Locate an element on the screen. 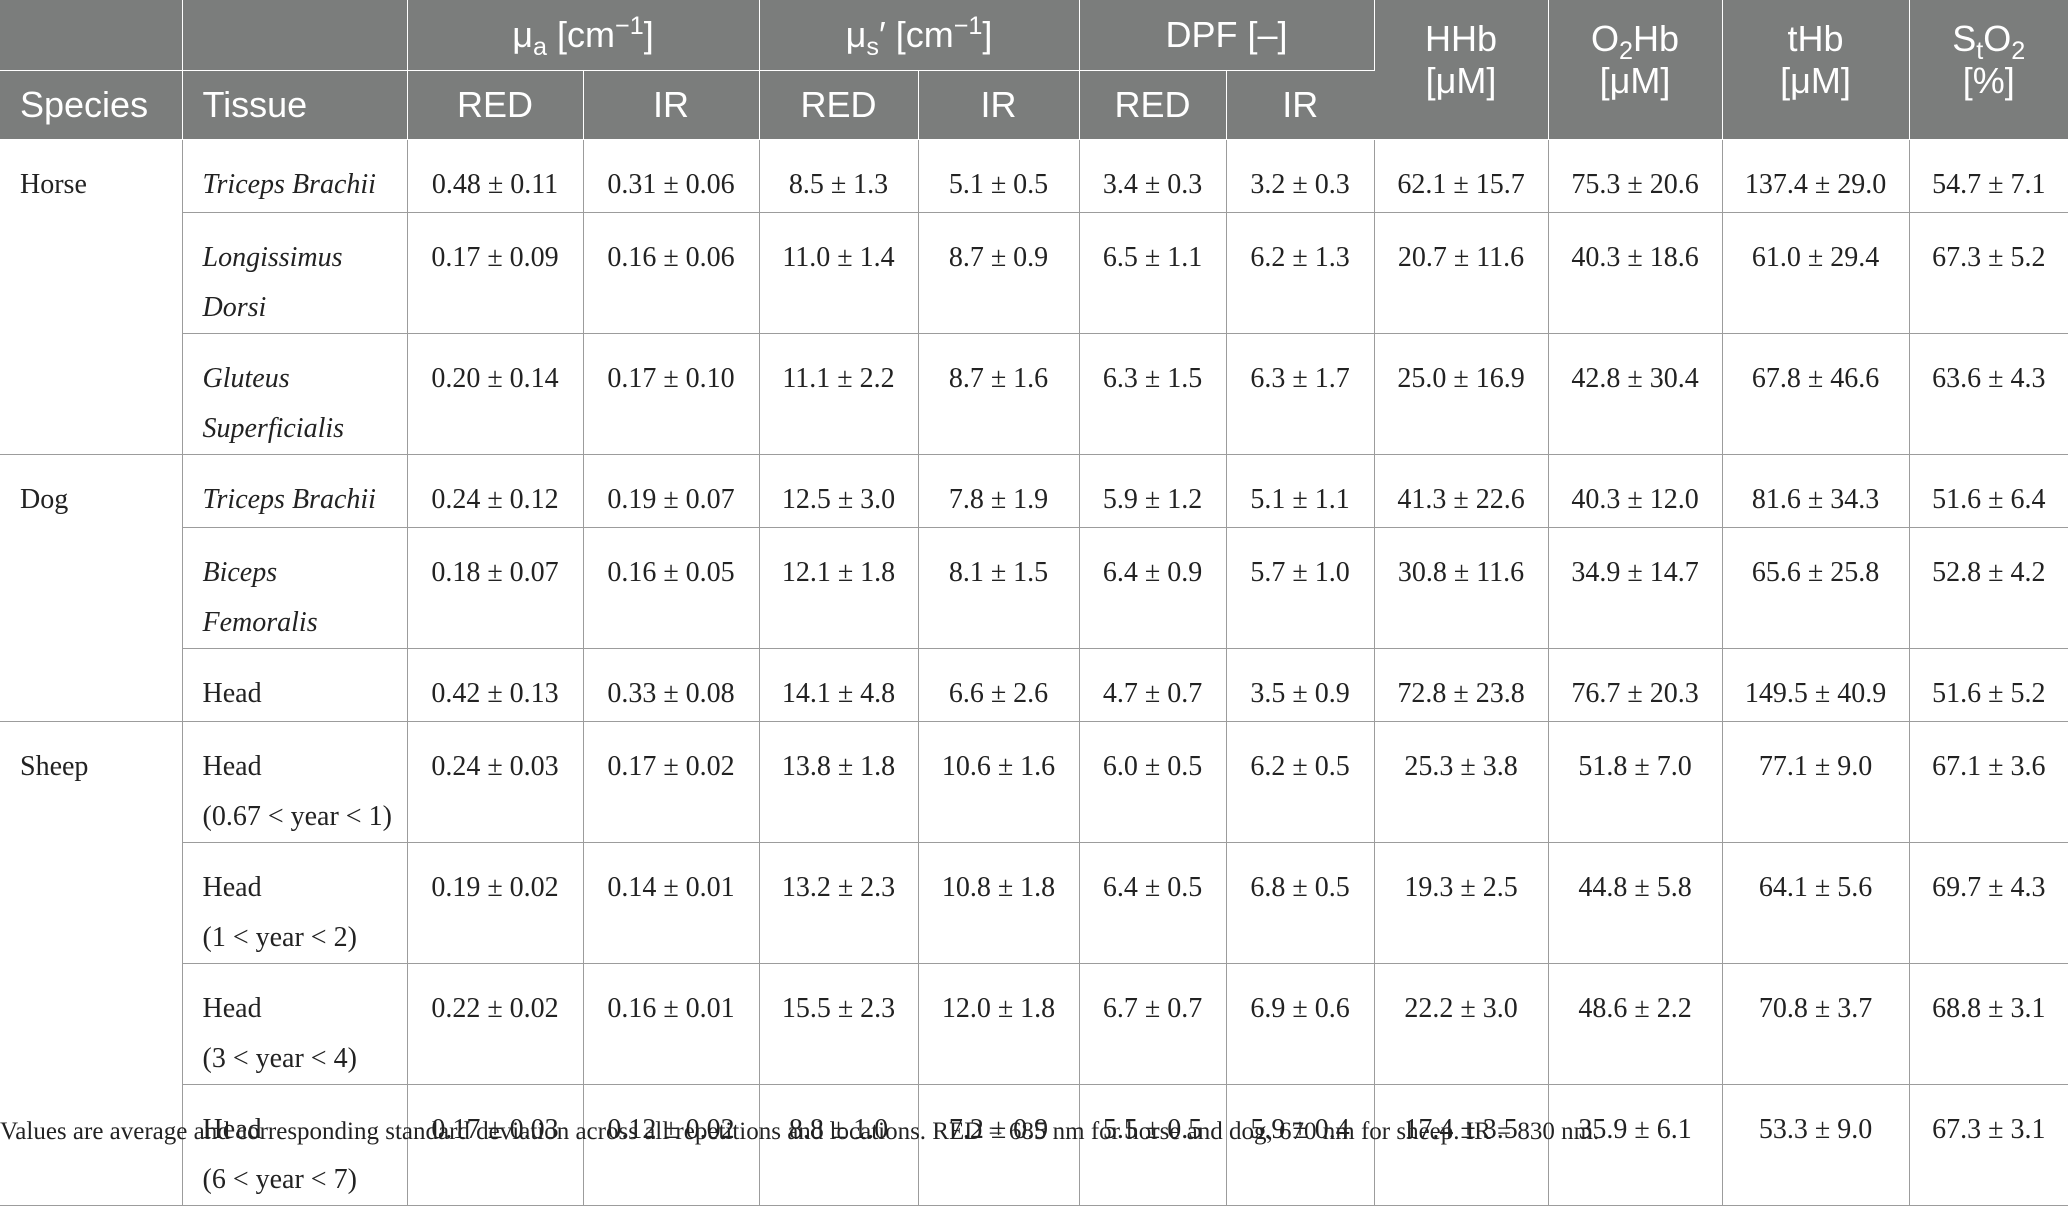 This screenshot has height=1206, width=2068. value-cell-mua-ir: 0.16 ± 0.01 is located at coordinates (671, 1024).